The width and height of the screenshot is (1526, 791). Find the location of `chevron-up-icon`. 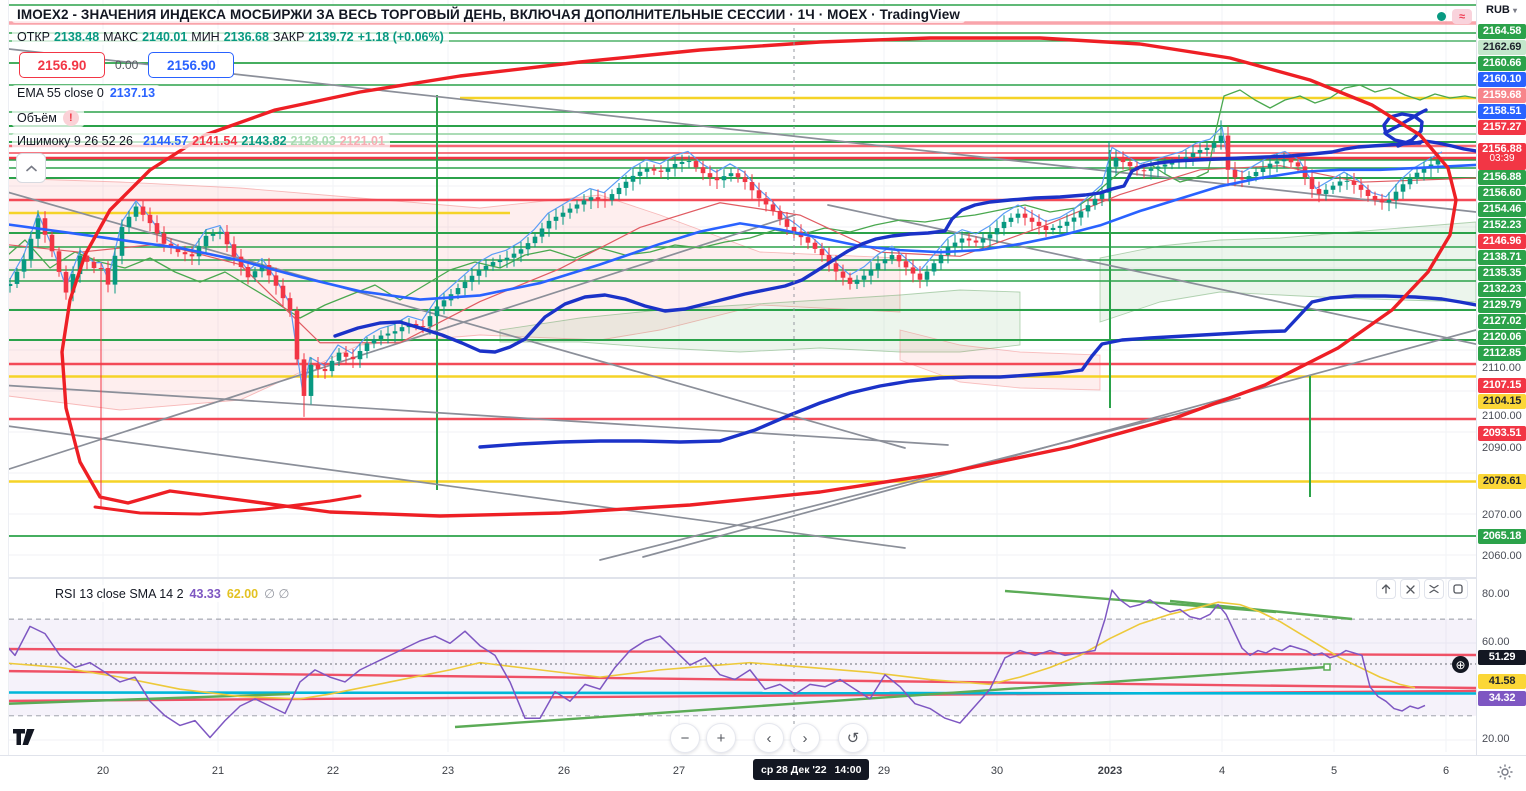

chevron-up-icon is located at coordinates (31, 167).